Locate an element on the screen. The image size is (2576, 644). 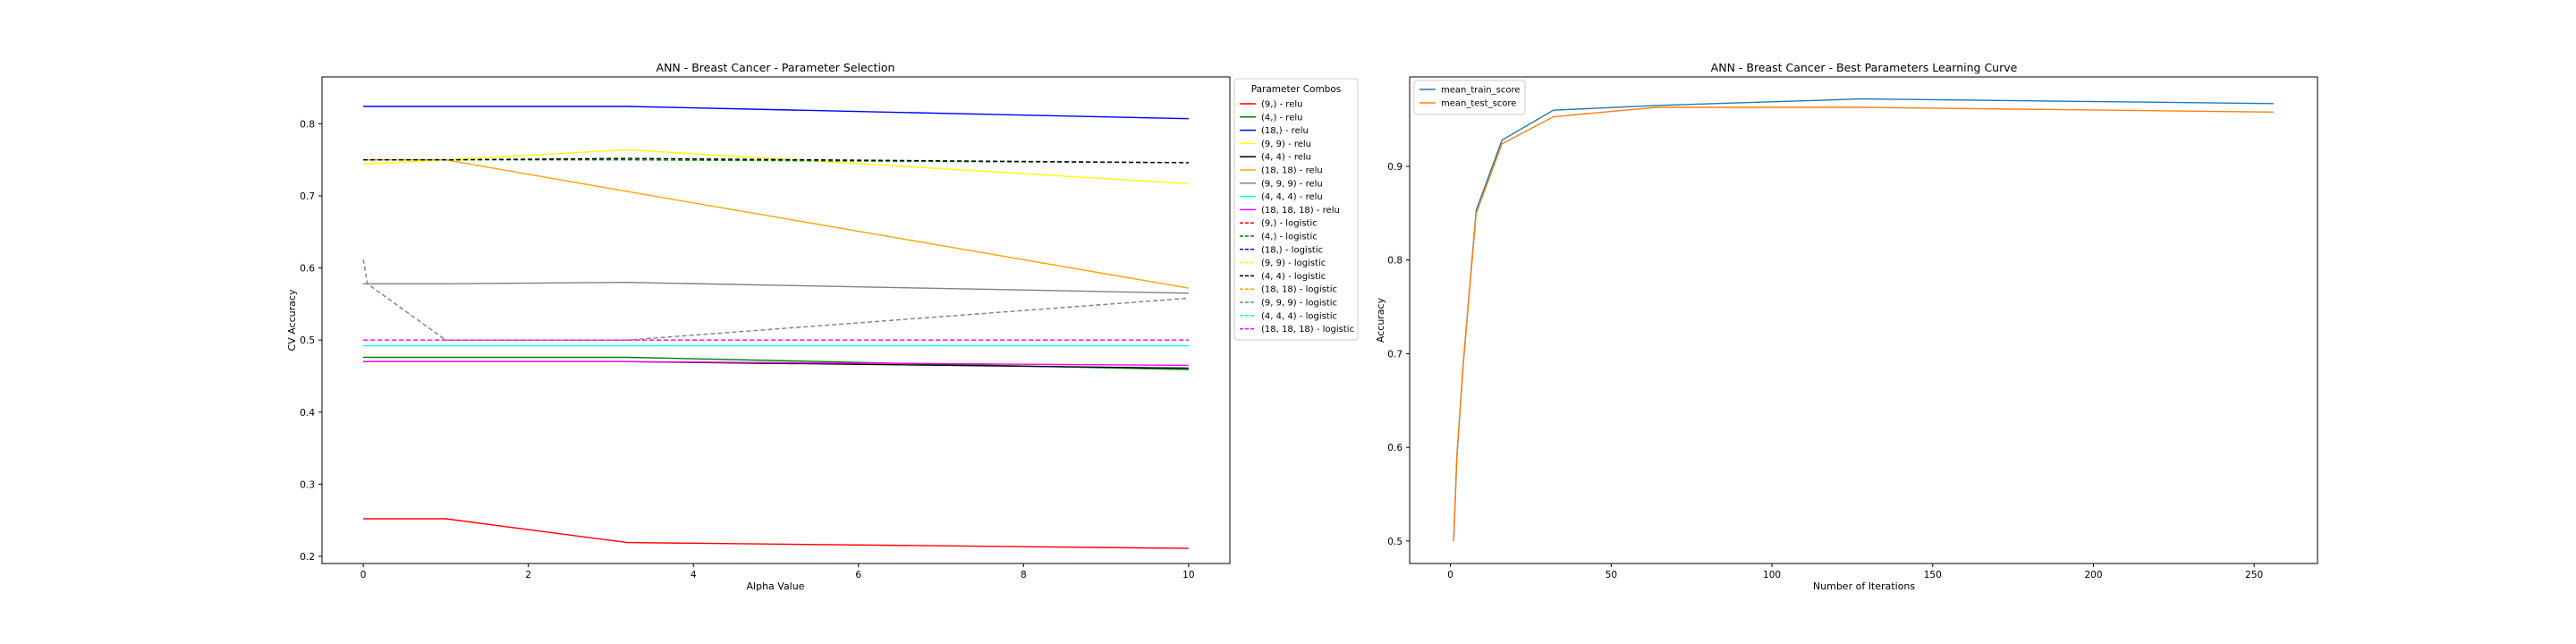
legend-label: (4, 4) - relu is located at coordinates (1286, 158).